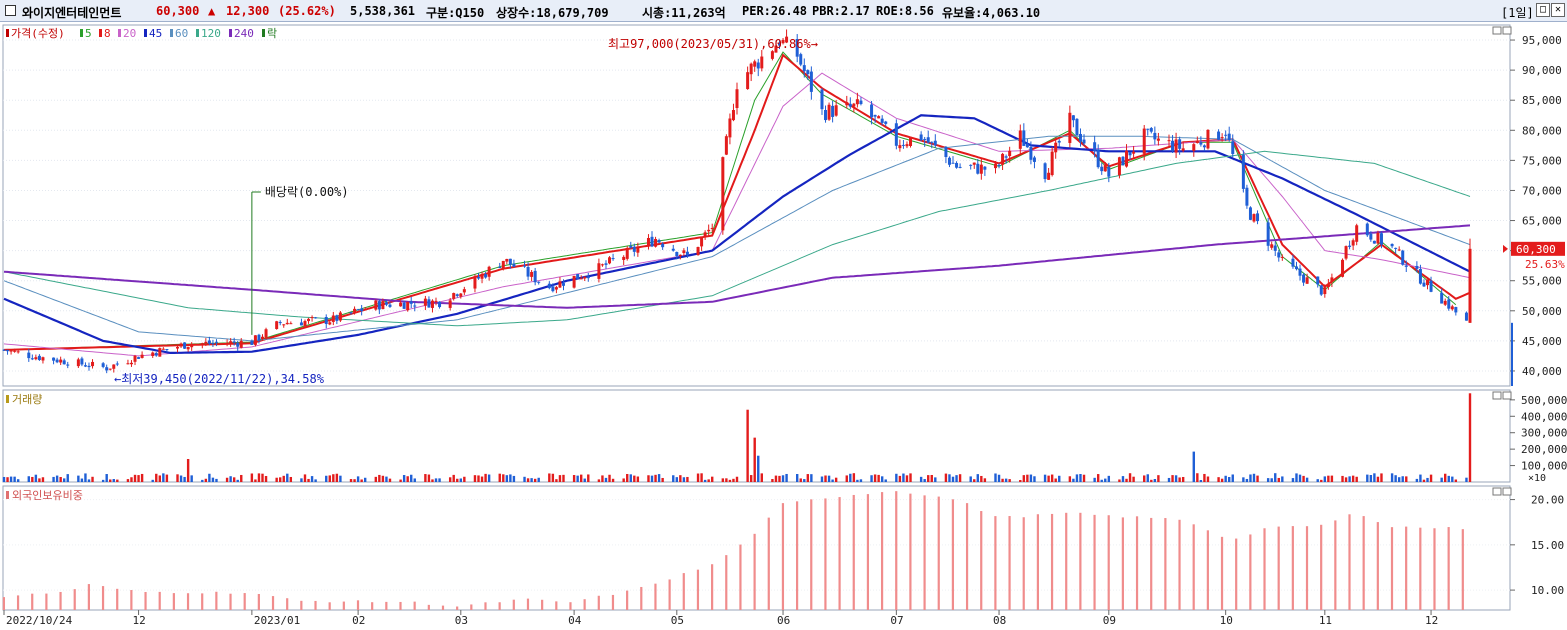 The width and height of the screenshot is (1567, 630). Describe the element at coordinates (10, 10) in the screenshot. I see `select-checkbox` at that location.